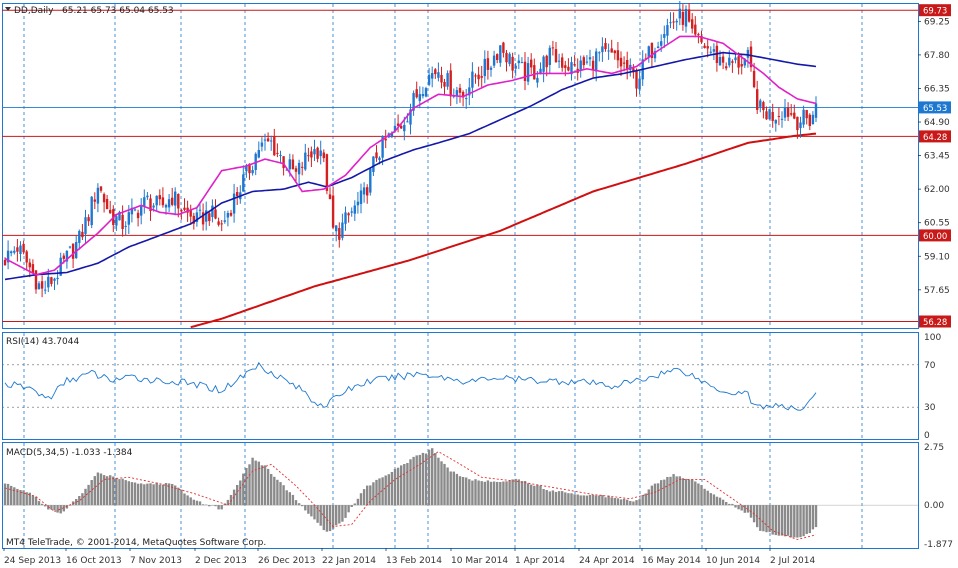 The height and width of the screenshot is (568, 958). I want to click on macd-label: MACD(5,34,5) -1.033 -1.384, so click(69, 453).